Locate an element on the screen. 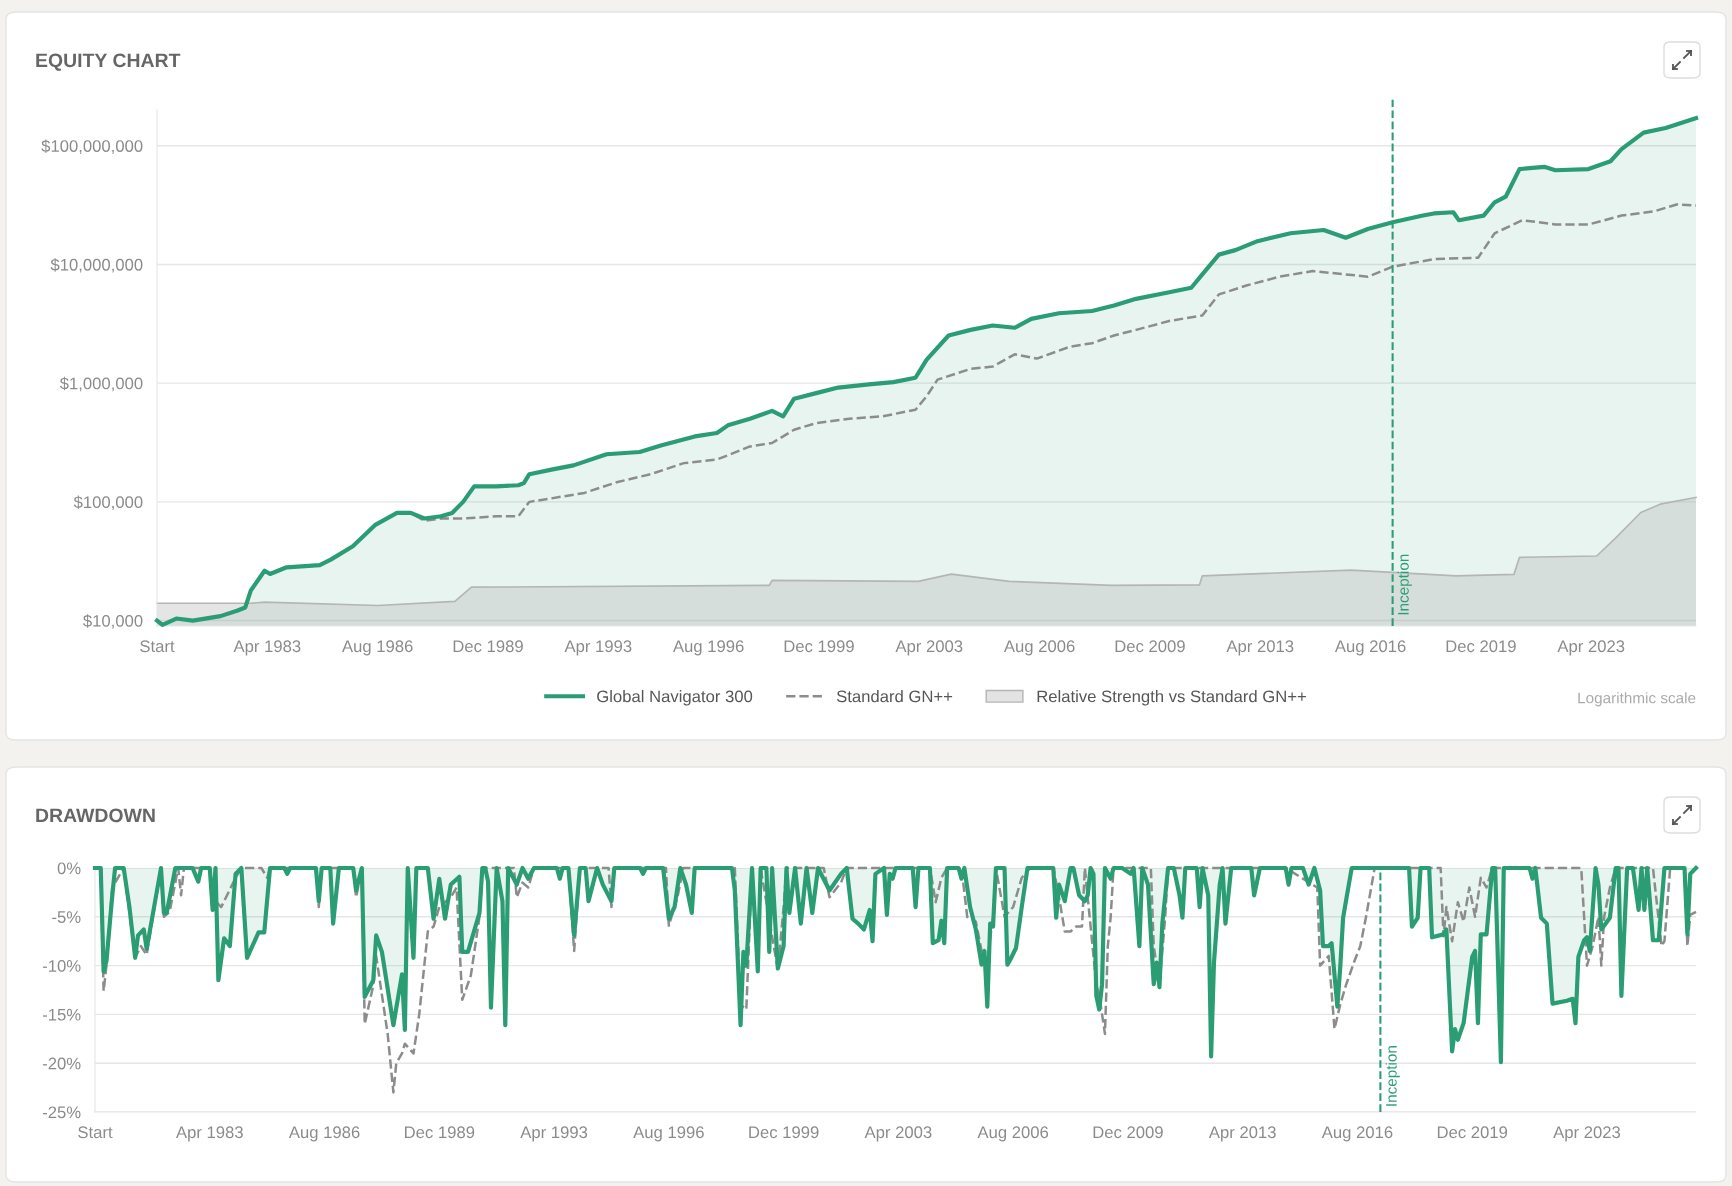  legend-label: Global Navigator 300 is located at coordinates (675, 698).